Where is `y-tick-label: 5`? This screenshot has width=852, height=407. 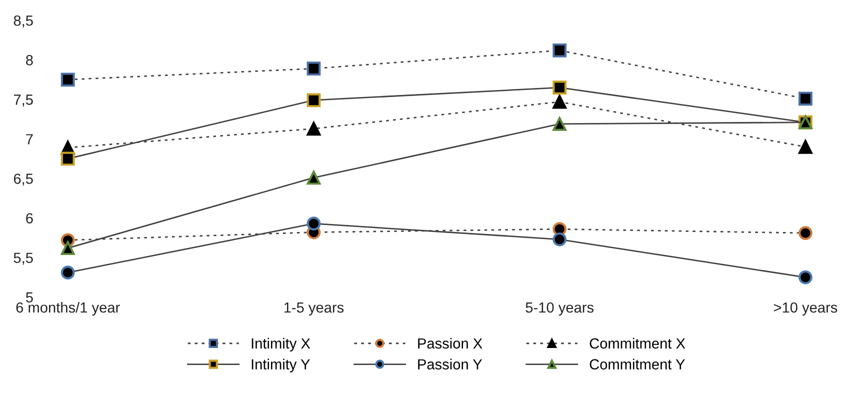 y-tick-label: 5 is located at coordinates (29, 297).